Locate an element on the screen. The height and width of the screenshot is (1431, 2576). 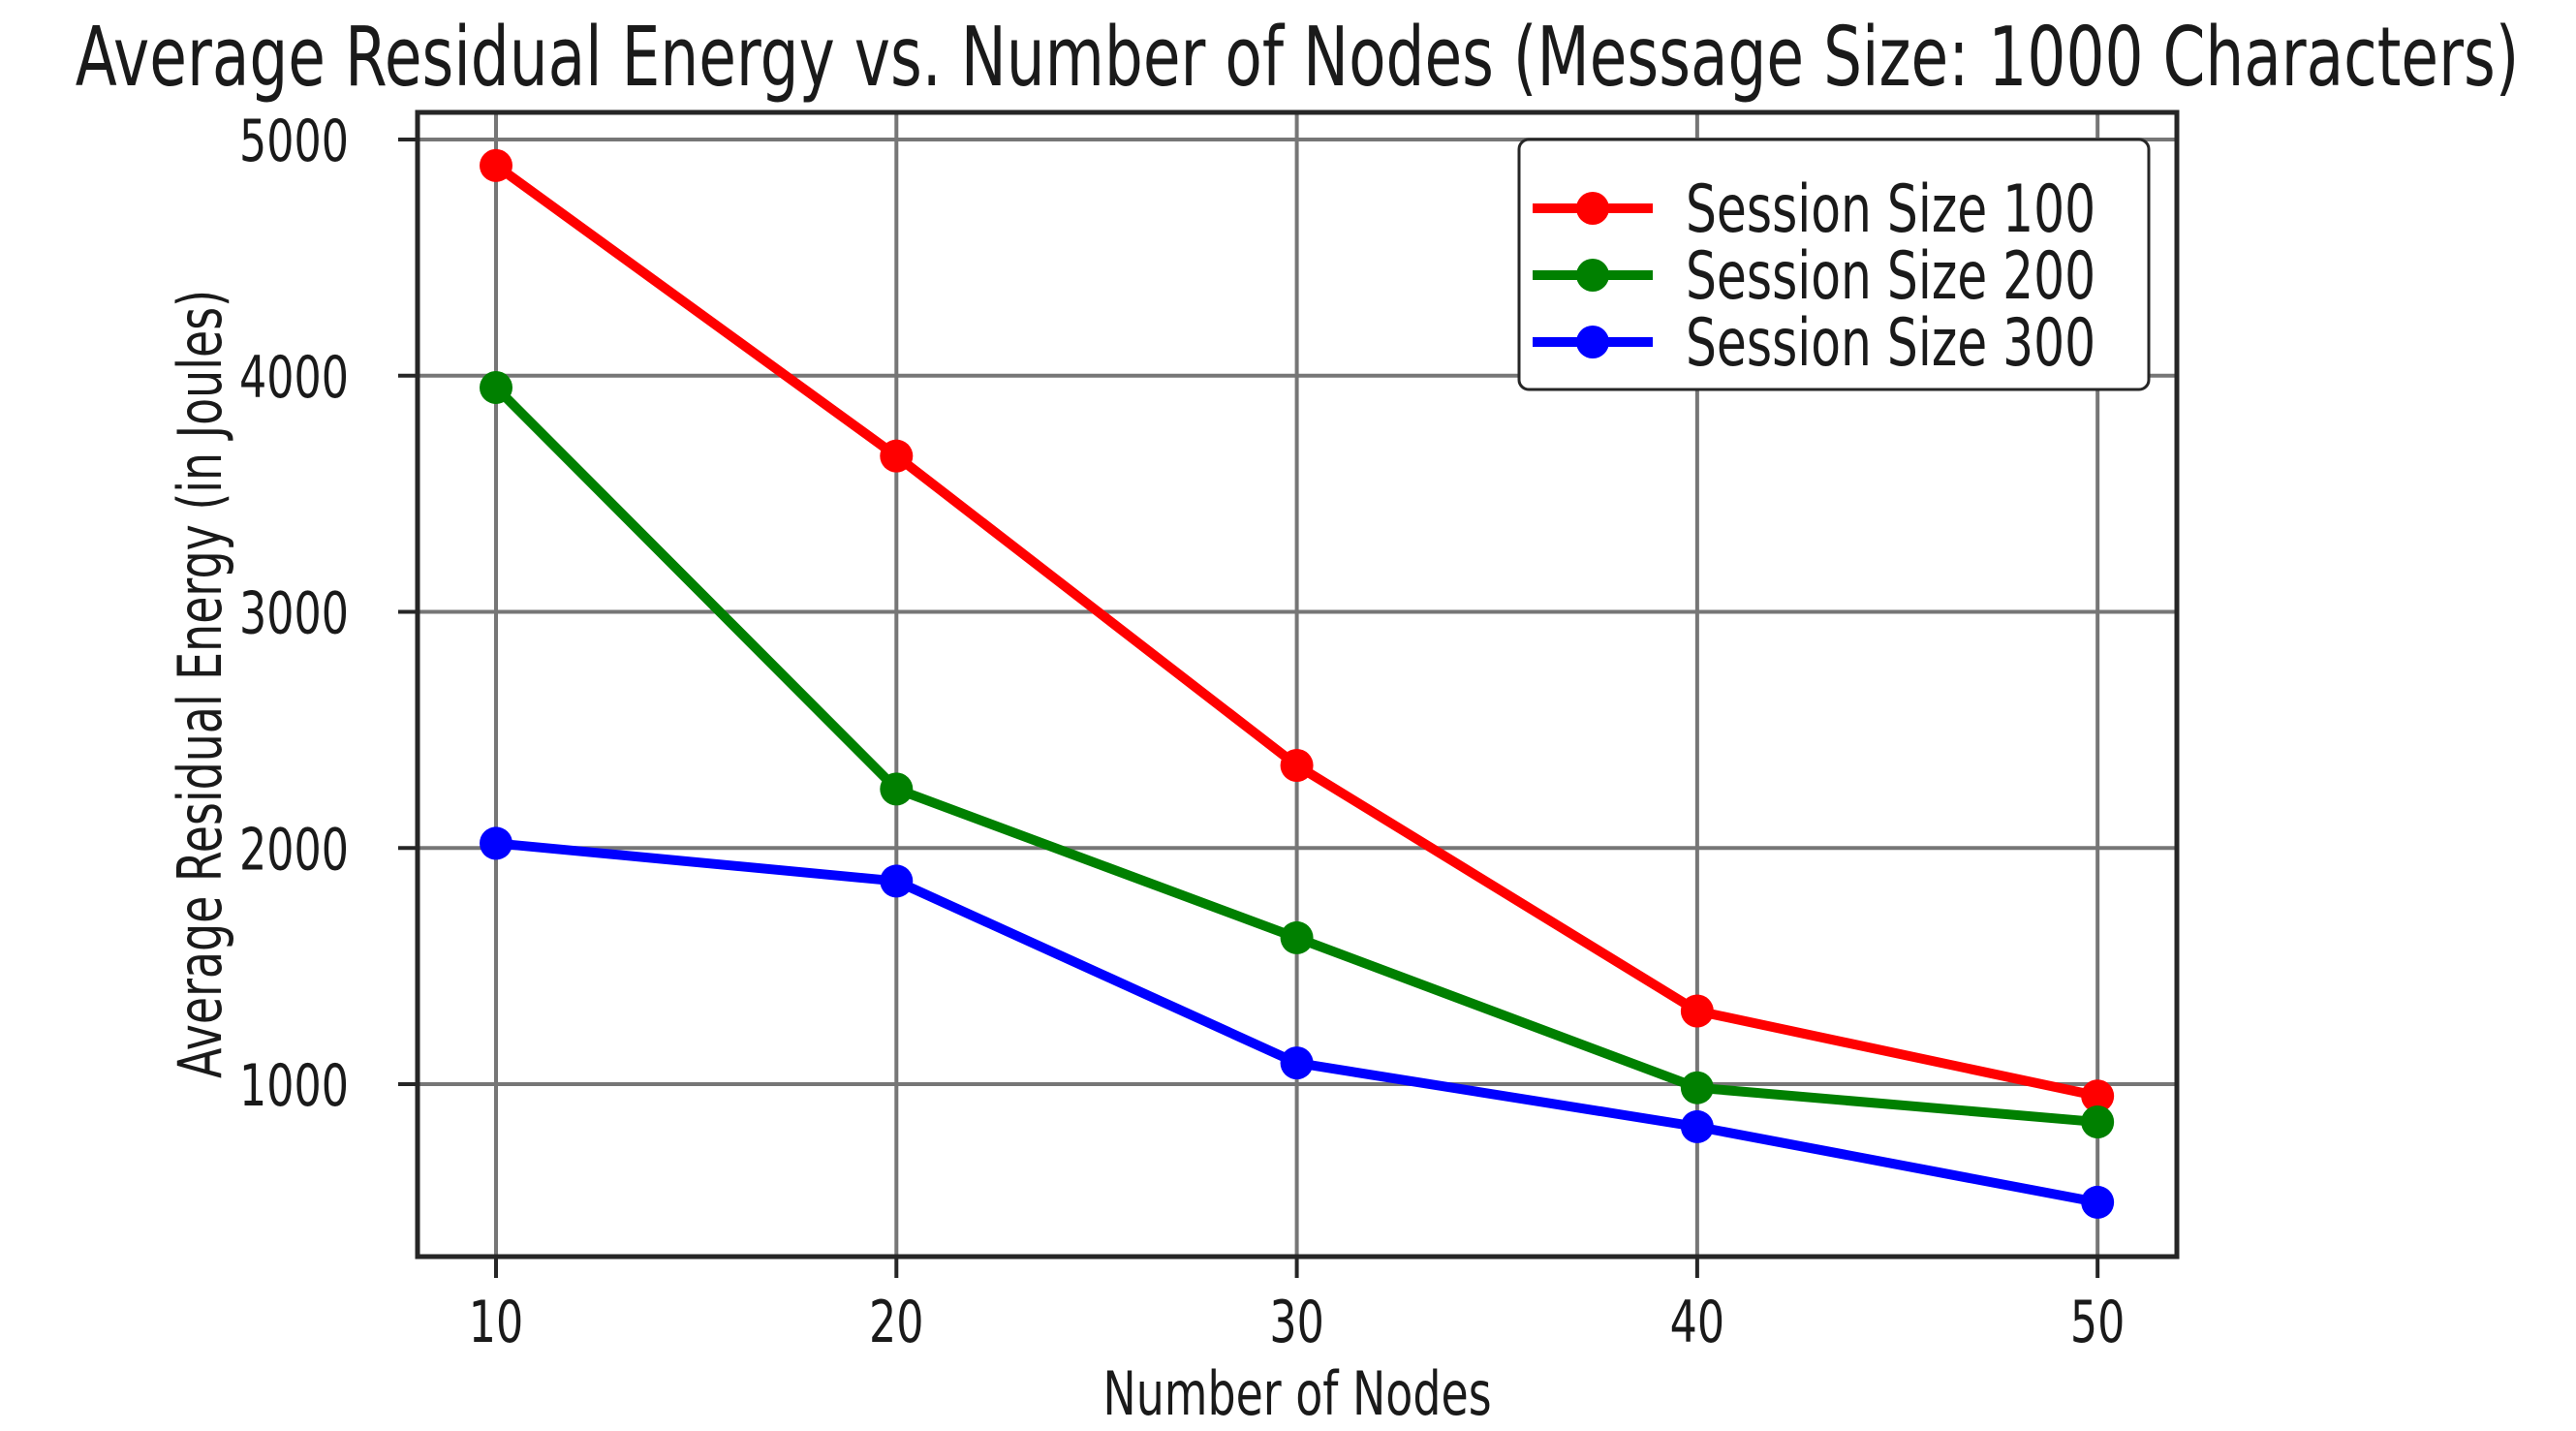
y-tick-label-5000: 5000 is located at coordinates (294, 141).